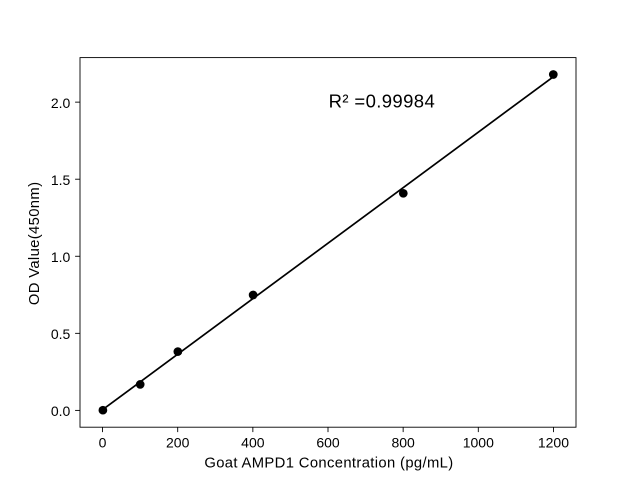 The image size is (640, 485). Describe the element at coordinates (328, 443) in the screenshot. I see `svg-text: 600` at that location.